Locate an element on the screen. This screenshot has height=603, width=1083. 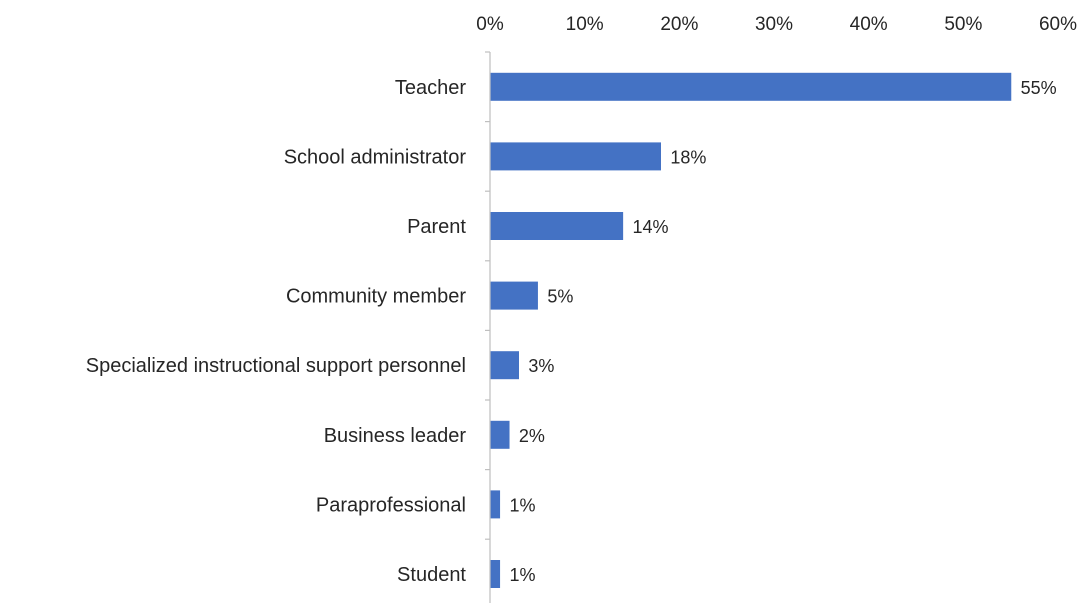
data-label: 3% is located at coordinates (541, 366).